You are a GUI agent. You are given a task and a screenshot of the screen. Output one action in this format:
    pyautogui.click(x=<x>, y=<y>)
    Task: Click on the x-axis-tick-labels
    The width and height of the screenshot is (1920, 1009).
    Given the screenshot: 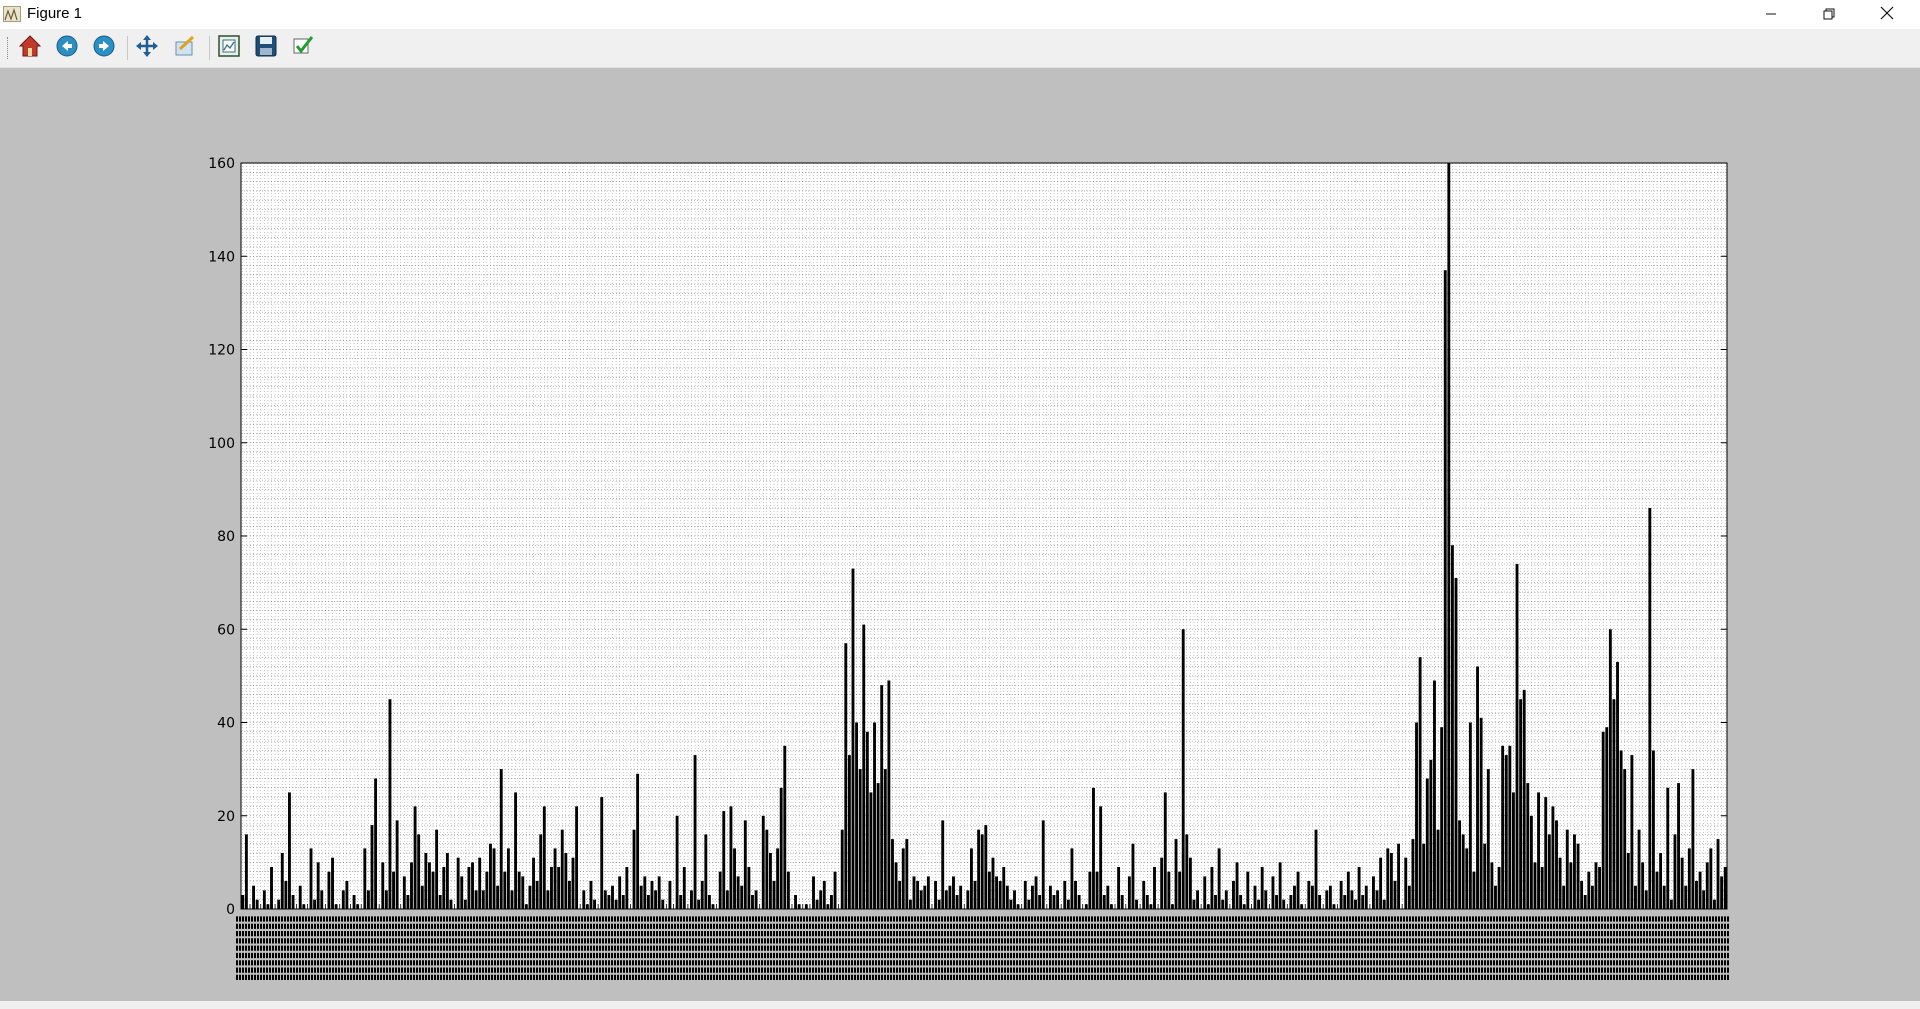 What is the action you would take?
    pyautogui.click(x=983, y=942)
    